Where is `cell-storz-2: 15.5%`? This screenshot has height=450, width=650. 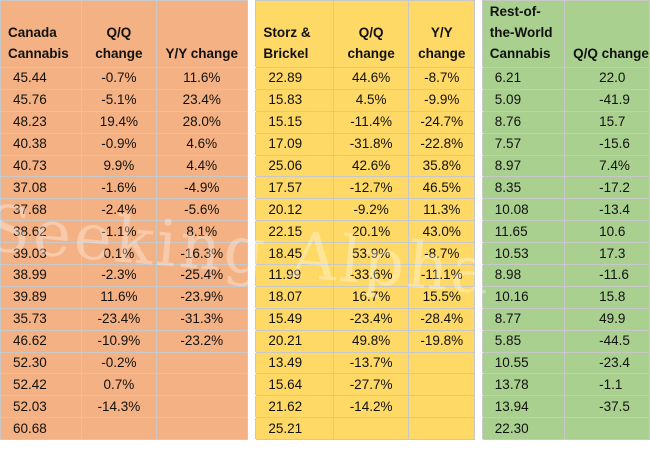
cell-storz-2: 15.5% is located at coordinates (442, 297).